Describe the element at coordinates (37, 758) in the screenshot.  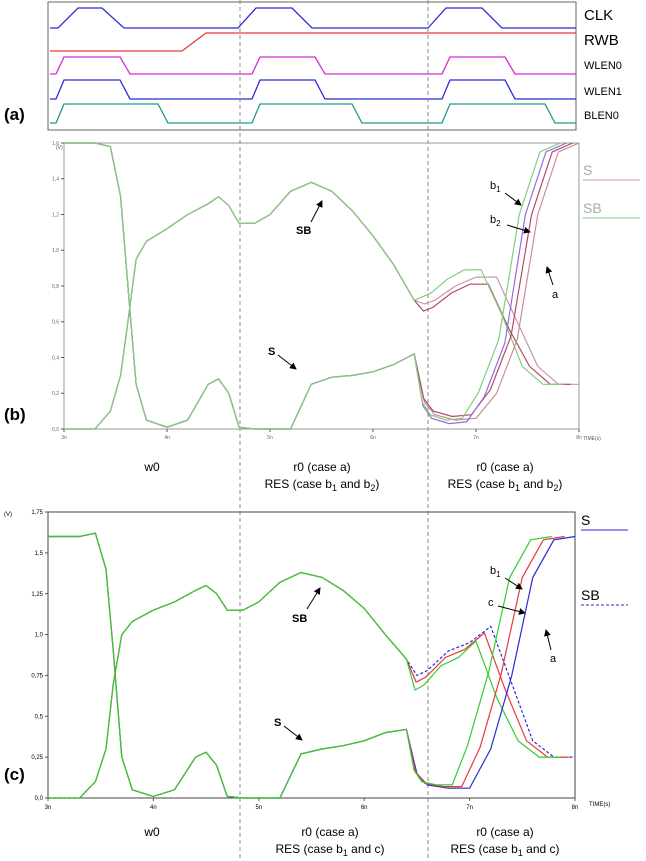
I see `chart-c-y-tick-label: 0,25` at that location.